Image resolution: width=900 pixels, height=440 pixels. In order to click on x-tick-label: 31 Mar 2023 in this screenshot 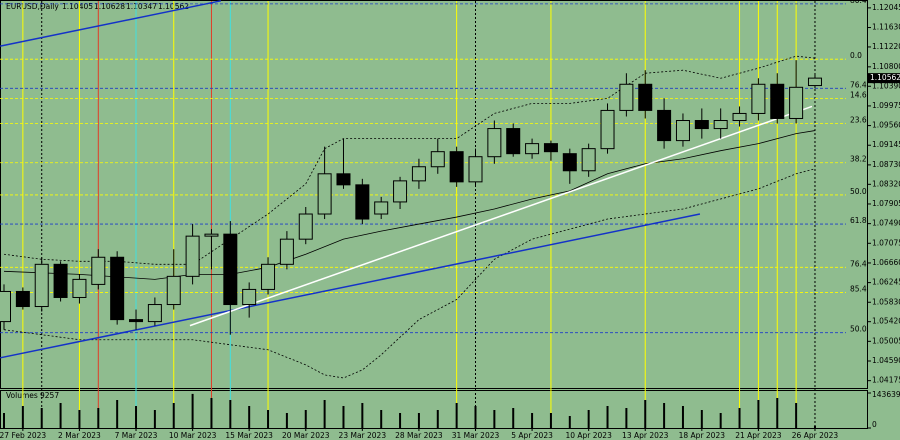, I will do `click(476, 435)`.